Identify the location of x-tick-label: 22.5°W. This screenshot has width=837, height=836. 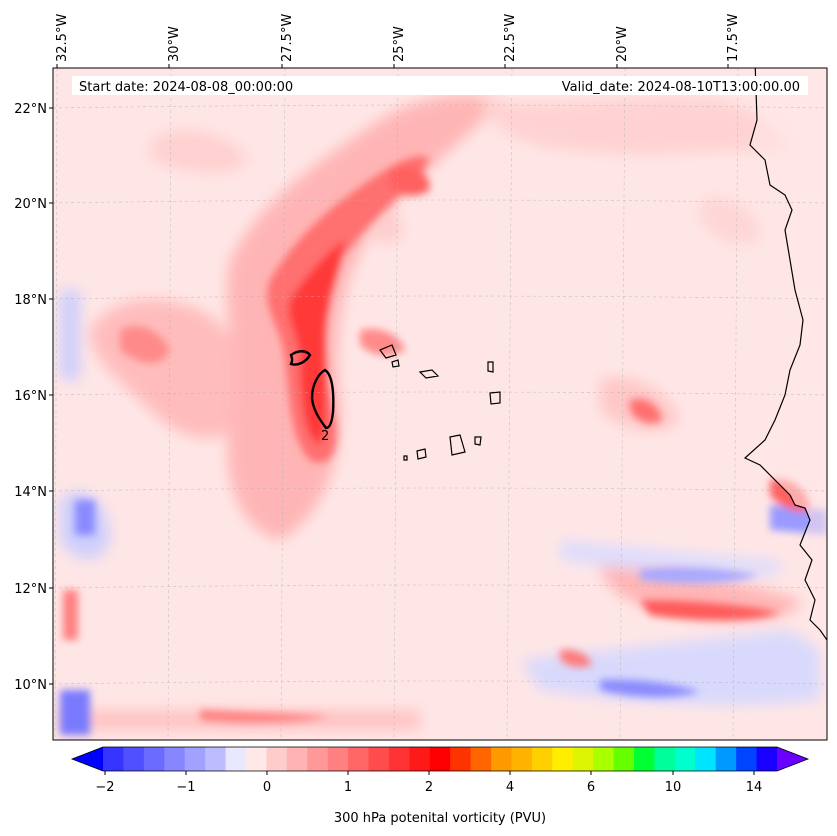
(510, 38).